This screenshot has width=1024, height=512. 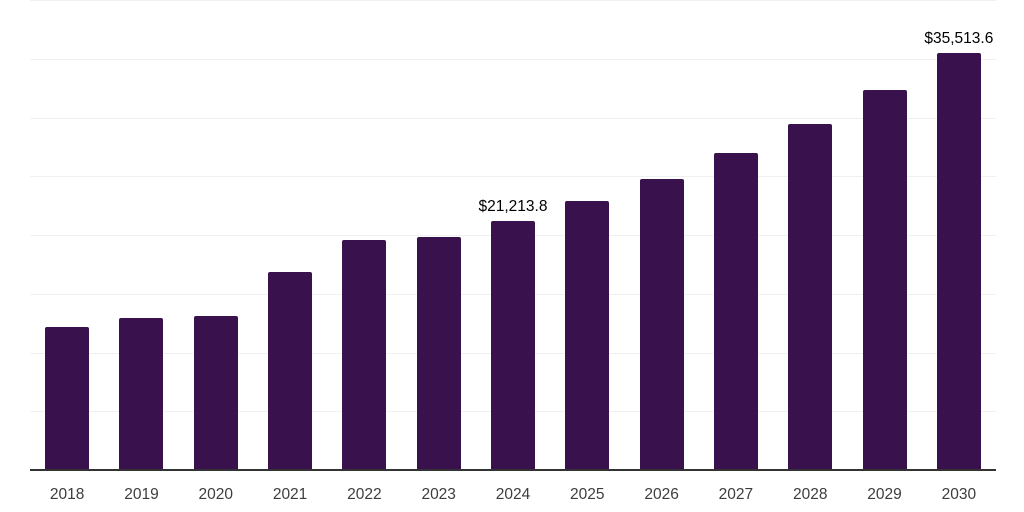 What do you see at coordinates (513, 494) in the screenshot?
I see `x-tick-2024: 2024` at bounding box center [513, 494].